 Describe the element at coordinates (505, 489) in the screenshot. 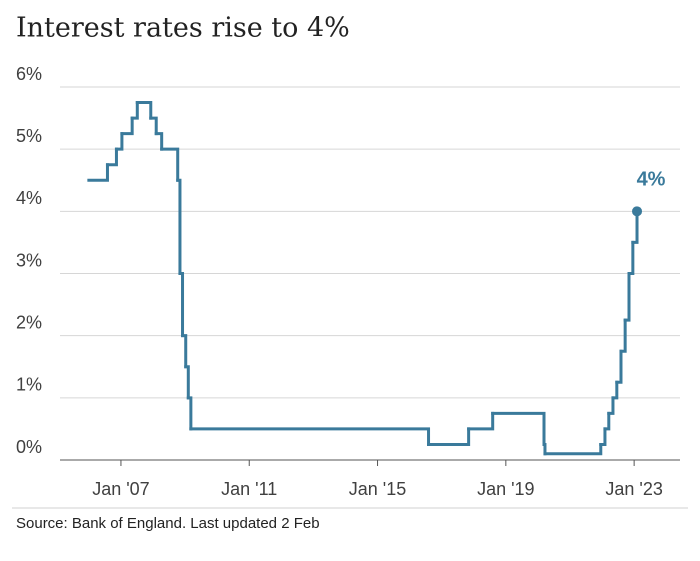

I see `x-tick-label: Jan '19` at that location.